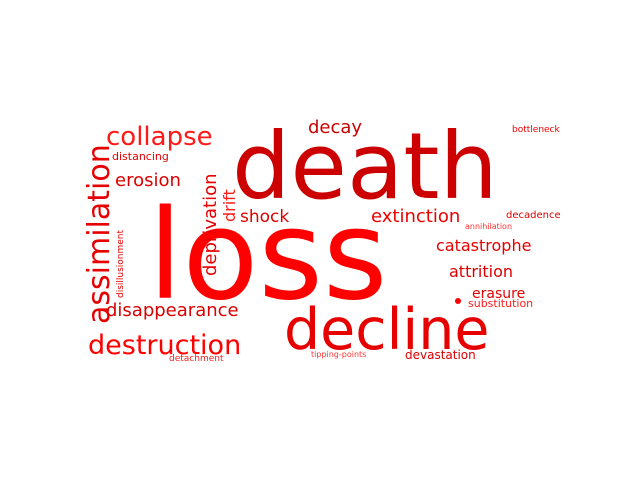  I want to click on word-bottleneck: bottleneck, so click(536, 130).